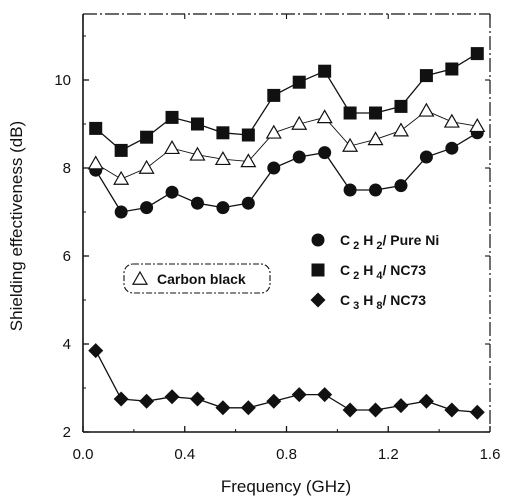  I want to click on x-tick-label: 0.0, so click(83, 454).